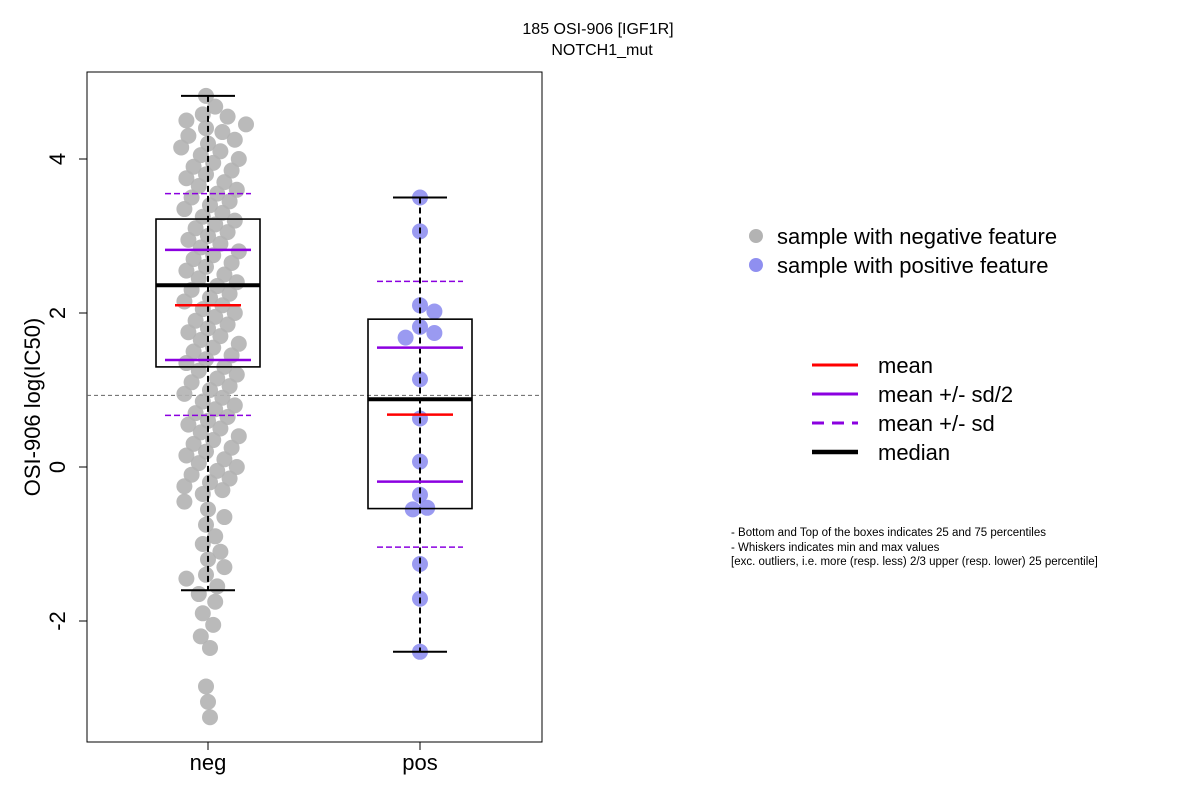 This screenshot has width=1200, height=800. What do you see at coordinates (912, 265) in the screenshot?
I see `legend-point-label: sample with positive feature` at bounding box center [912, 265].